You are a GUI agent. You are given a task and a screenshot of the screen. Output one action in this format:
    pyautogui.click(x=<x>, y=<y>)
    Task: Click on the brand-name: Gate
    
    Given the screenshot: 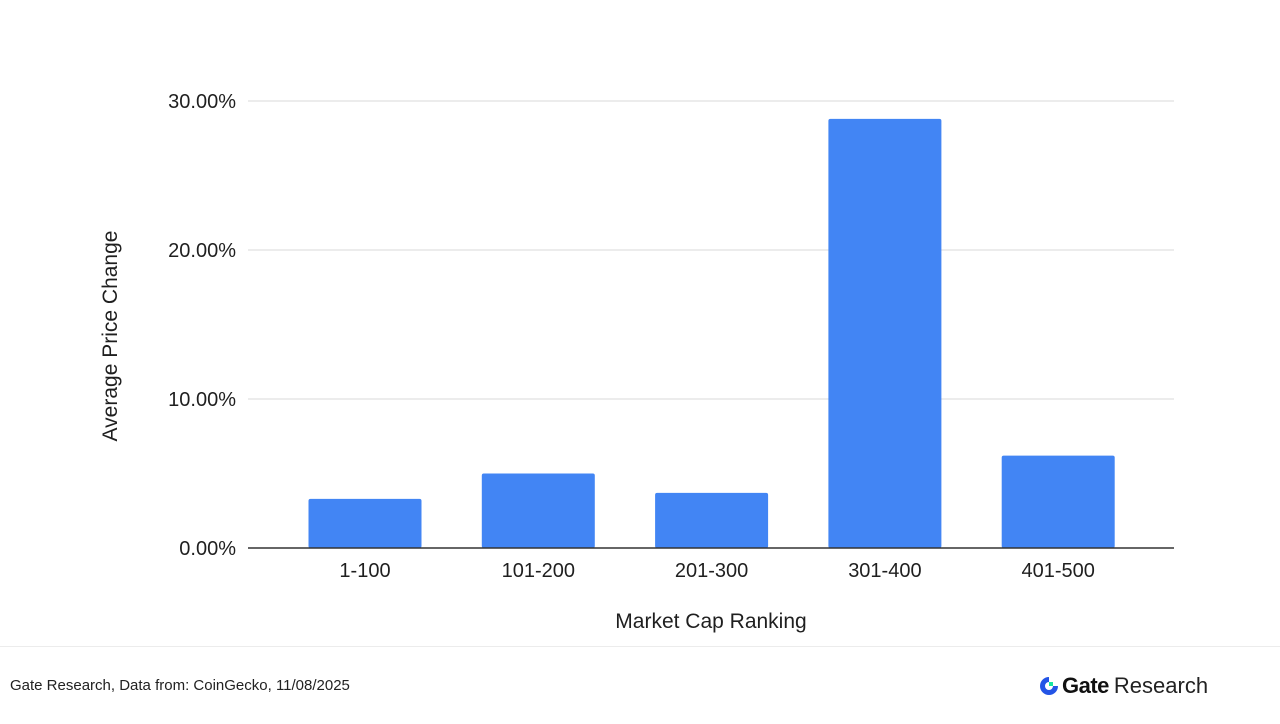 What is the action you would take?
    pyautogui.click(x=1085, y=685)
    